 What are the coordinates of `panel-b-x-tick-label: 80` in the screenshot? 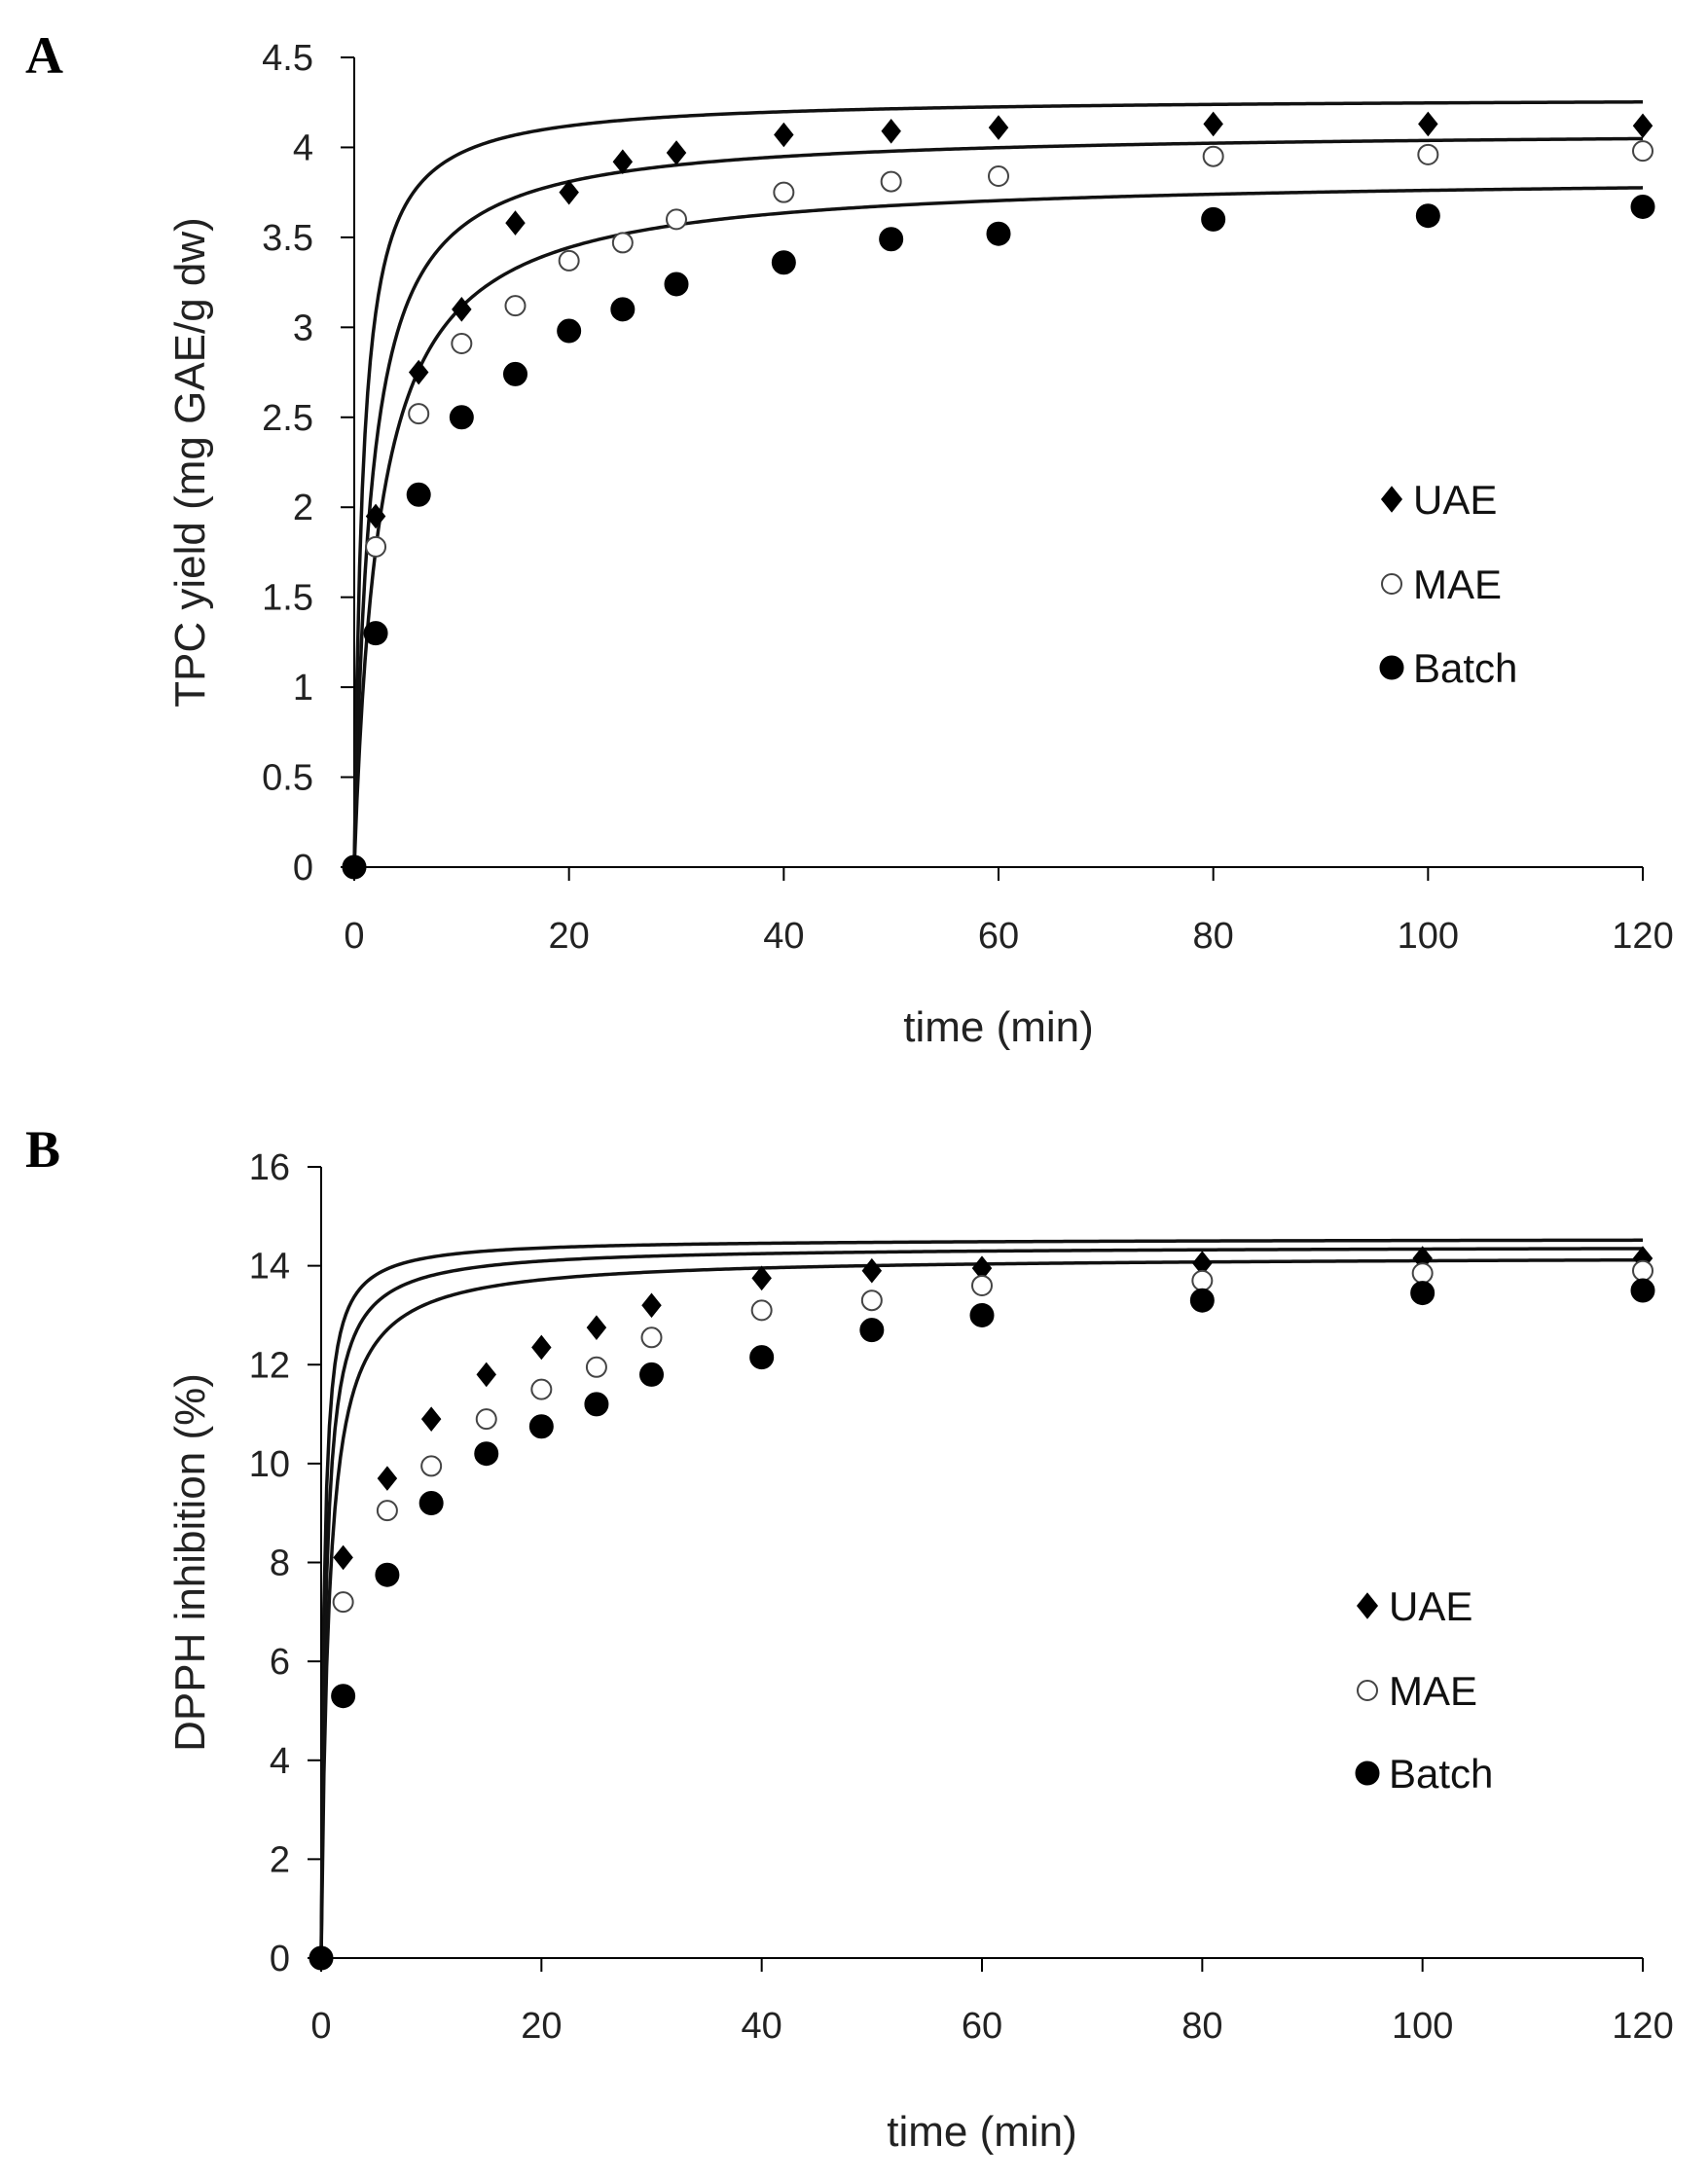 It's located at (1201, 2026).